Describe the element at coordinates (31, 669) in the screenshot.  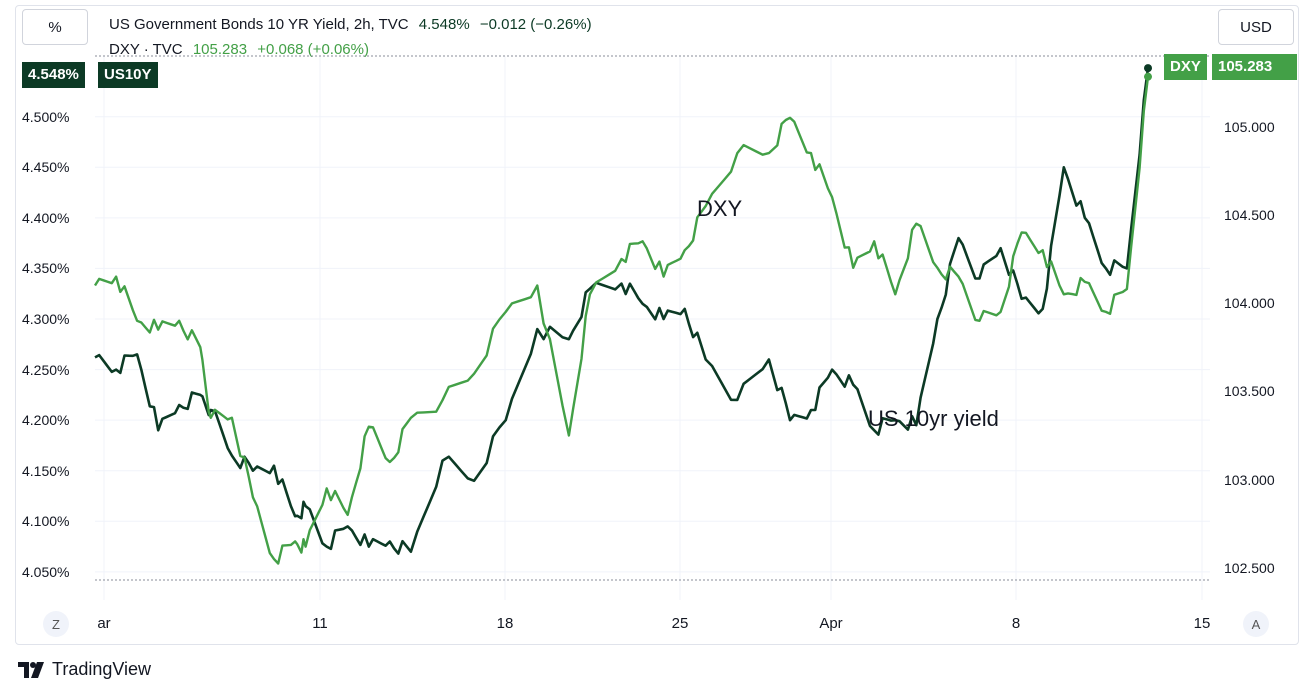
I see `tradingview-icon` at that location.